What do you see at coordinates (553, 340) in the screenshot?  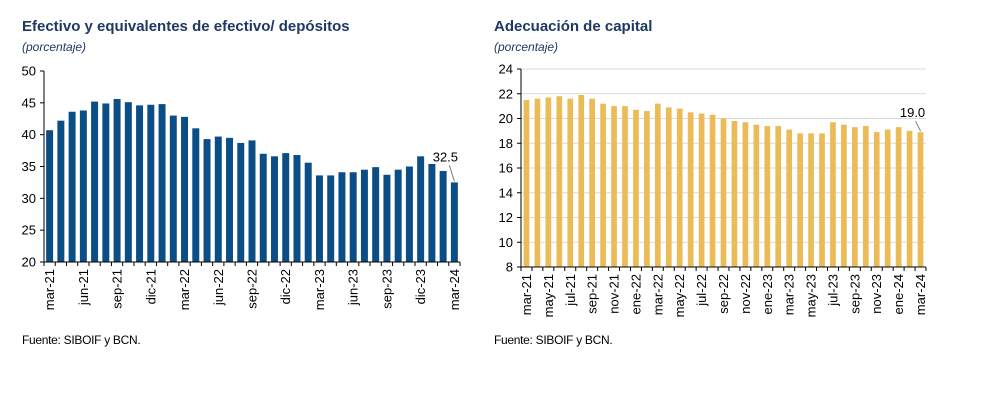 I see `chart-source: Fuente: SIBOIF y BCN.` at bounding box center [553, 340].